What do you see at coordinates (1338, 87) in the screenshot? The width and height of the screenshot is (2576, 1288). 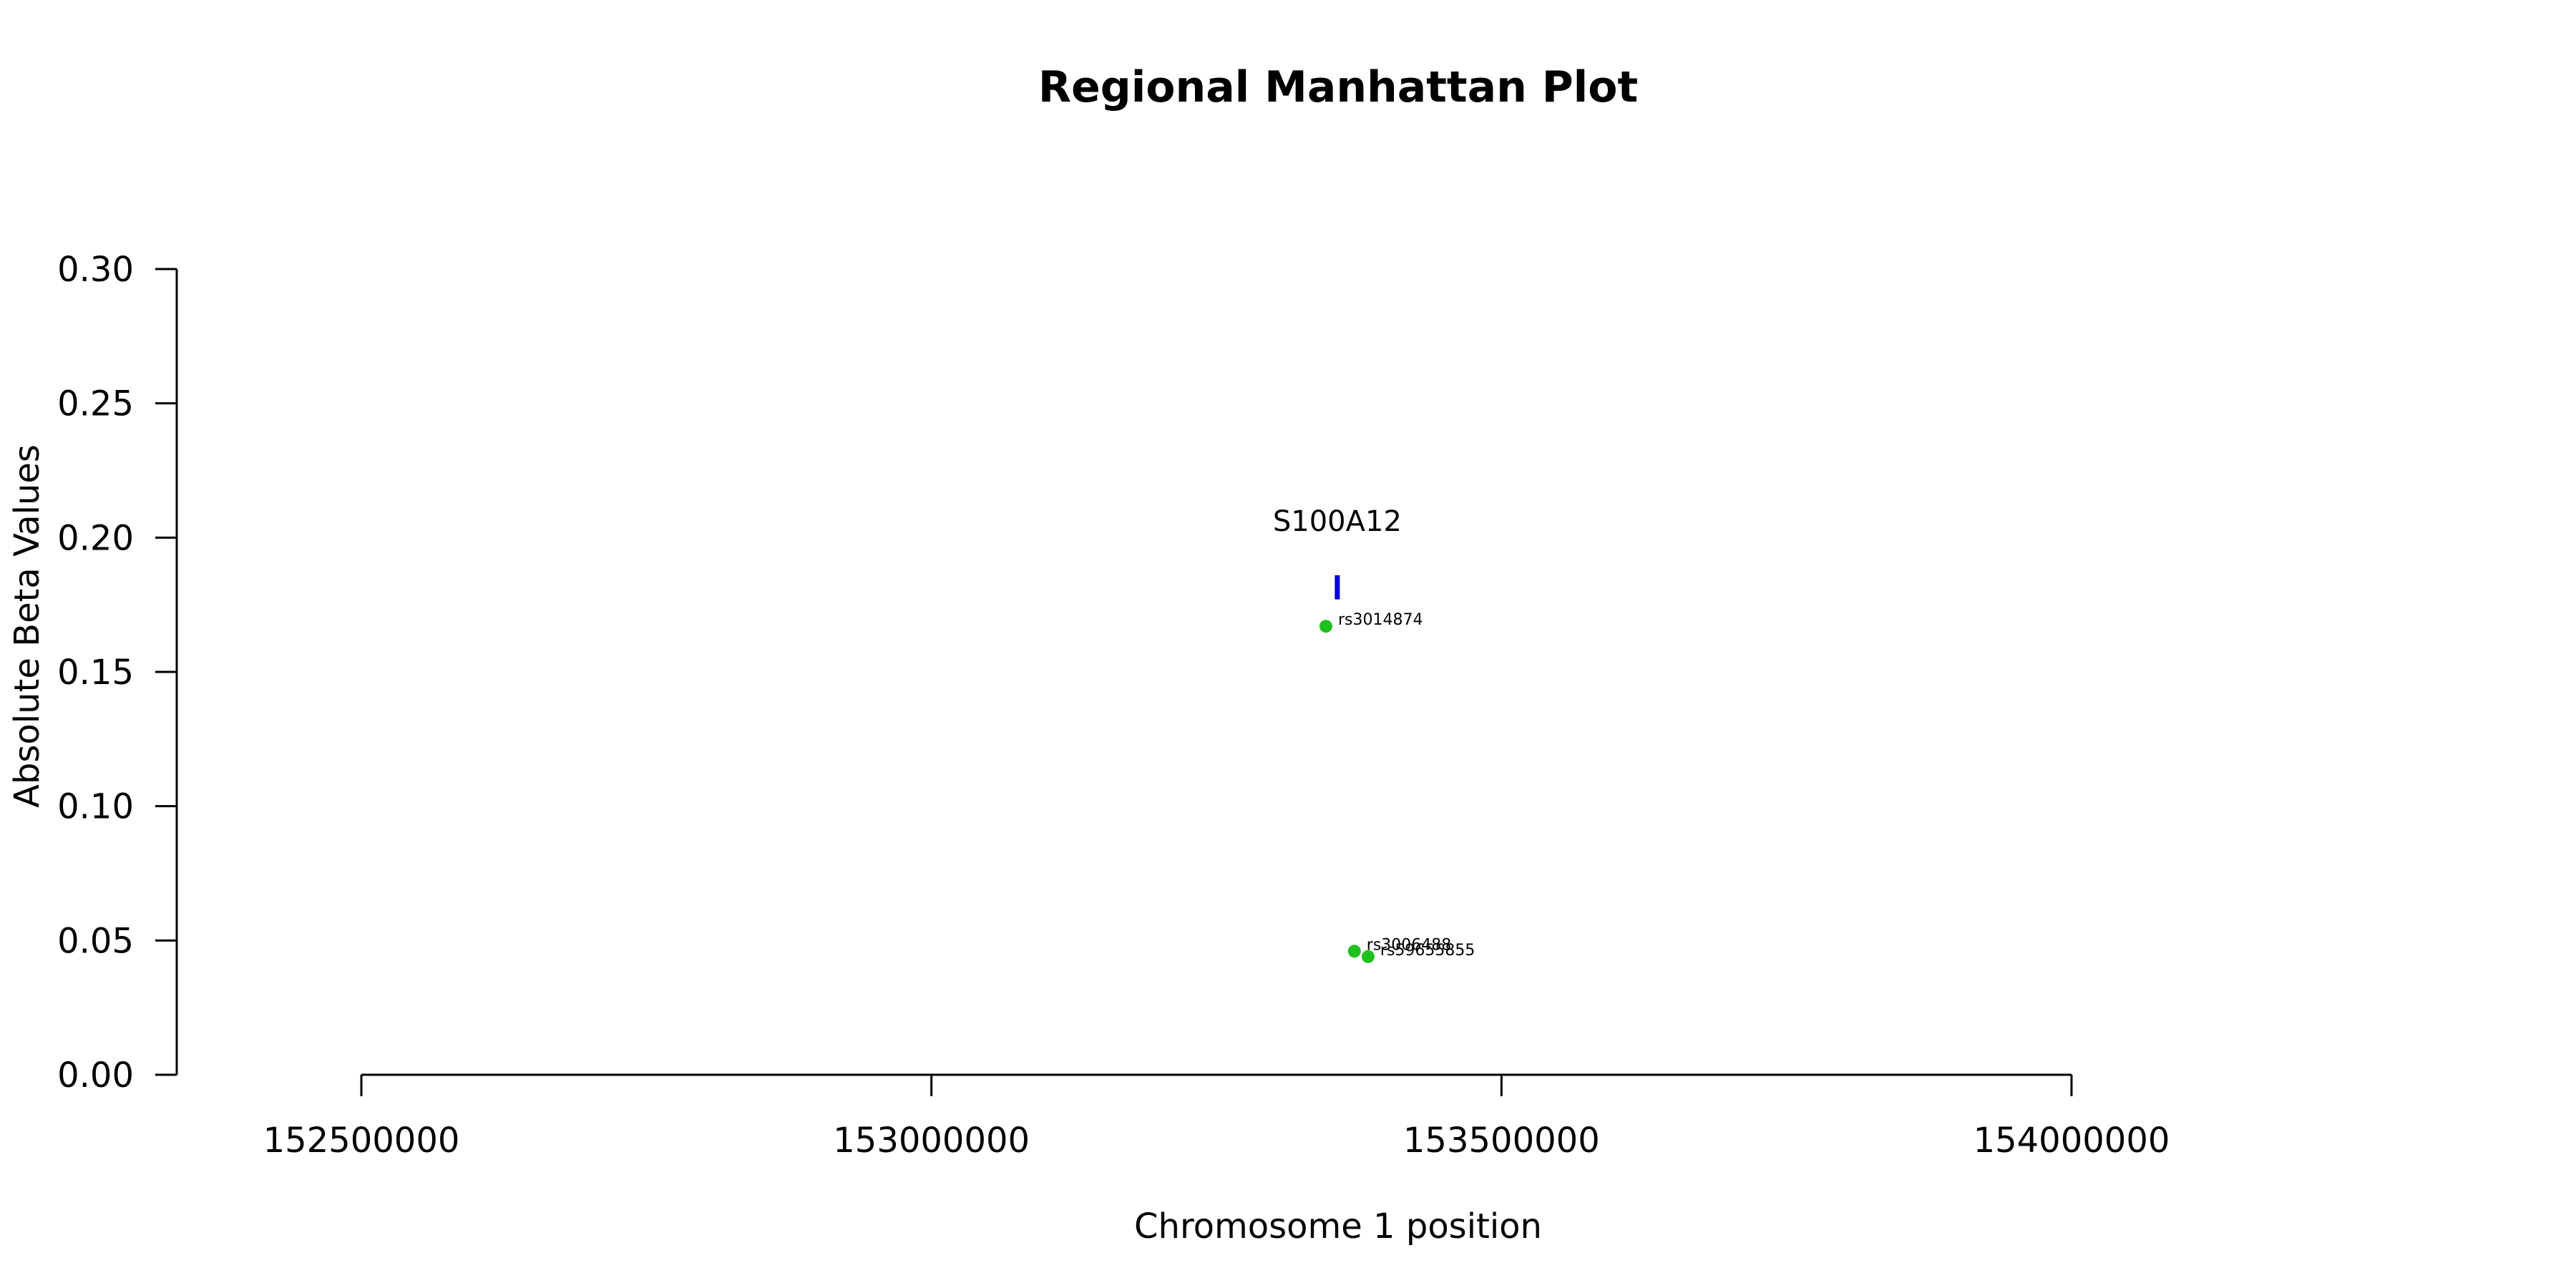 I see `chart-title: Regional Manhattan Plot` at bounding box center [1338, 87].